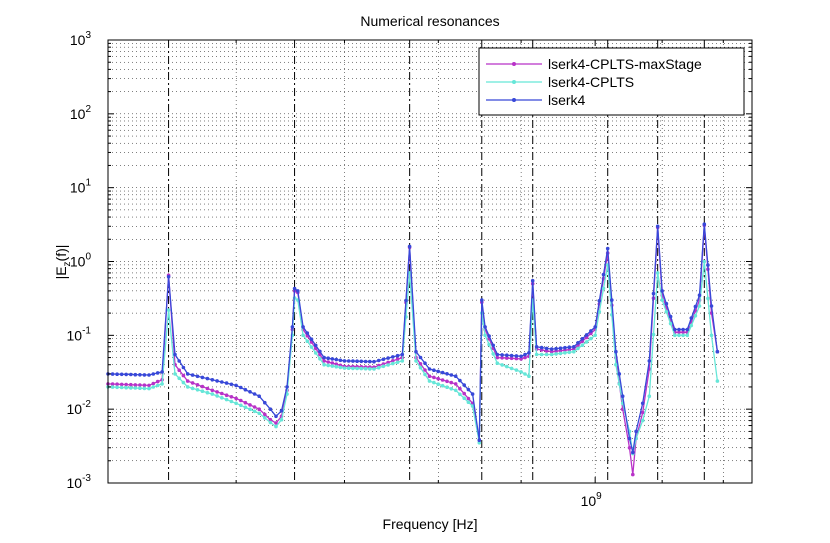 The width and height of the screenshot is (830, 543). What do you see at coordinates (567, 100) in the screenshot?
I see `legend-label: lserk4` at bounding box center [567, 100].